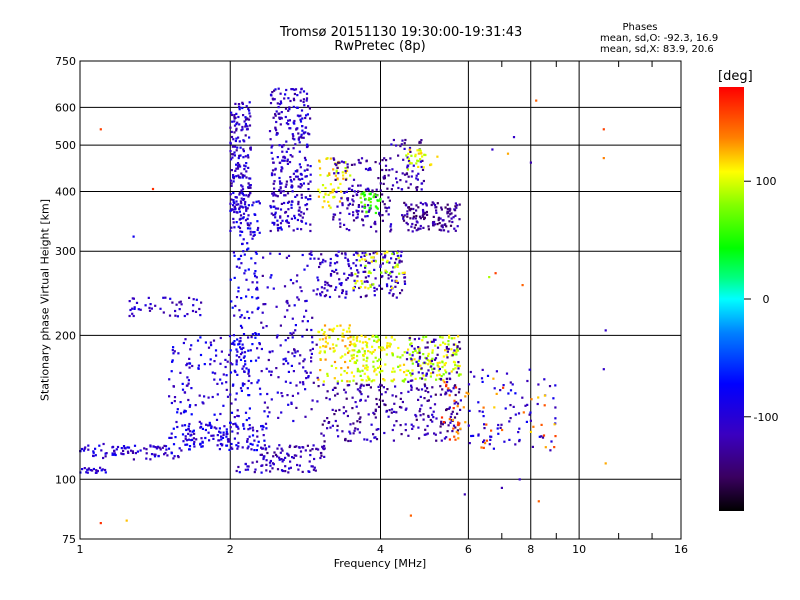 This screenshot has height=600, width=800. What do you see at coordinates (45, 300) in the screenshot?
I see `y-axis-label: Stationary phase Virtual Height [km]` at bounding box center [45, 300].